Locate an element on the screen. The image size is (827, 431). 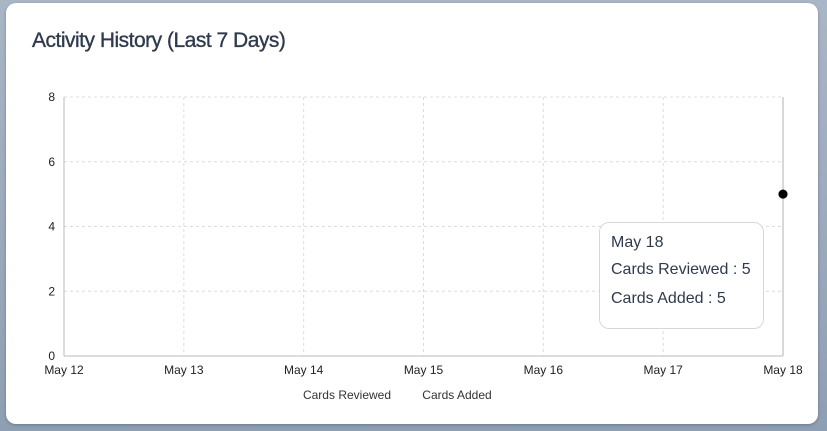
y-tick-label: 8 is located at coordinates (51, 97).